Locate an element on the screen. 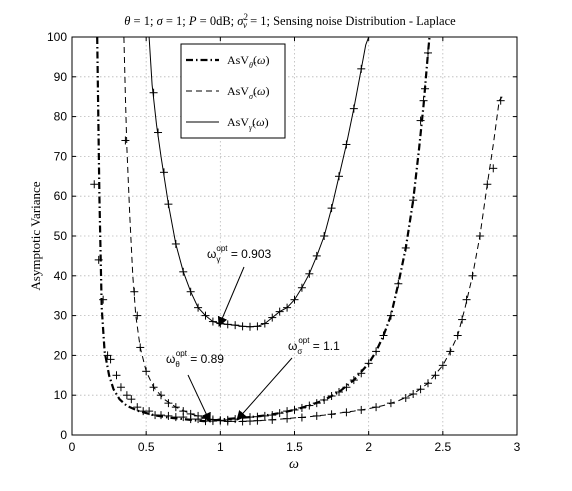 Image resolution: width=572 pixels, height=491 pixels. legend-label-theta: AsVθ̂(ω) is located at coordinates (248, 61).